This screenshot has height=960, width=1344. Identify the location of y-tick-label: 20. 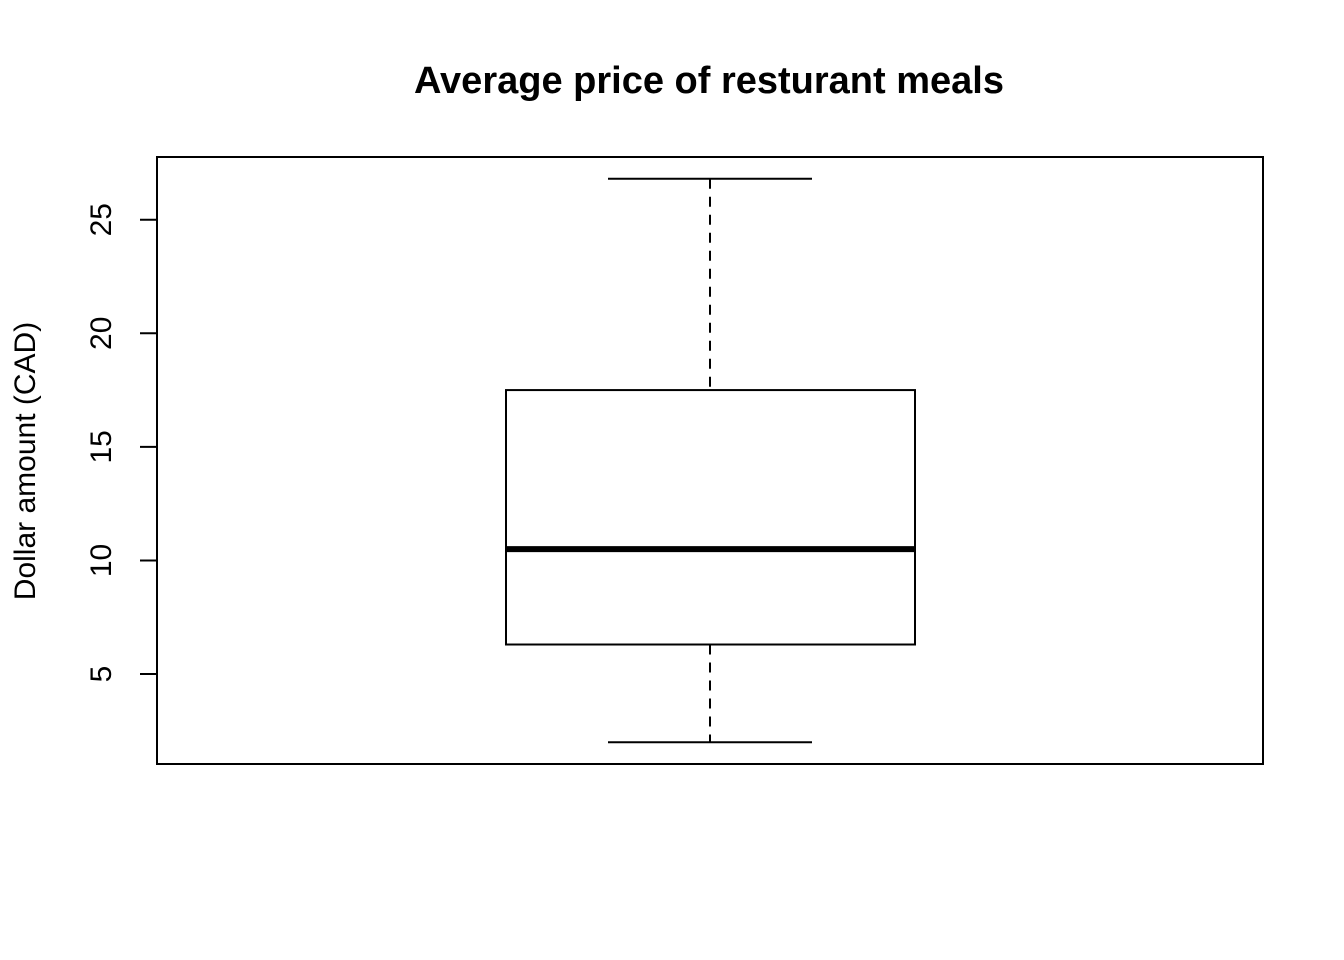
(101, 333).